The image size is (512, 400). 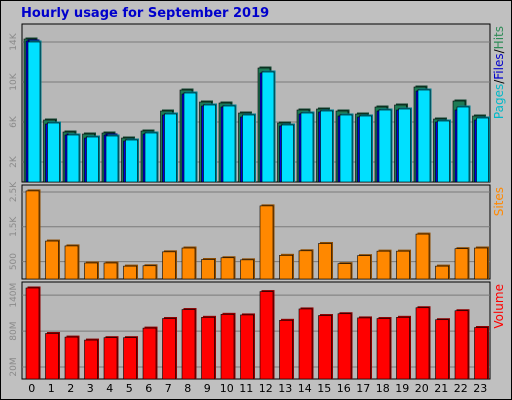 What do you see at coordinates (402, 388) in the screenshot?
I see `x-tick-label-19: 19` at bounding box center [402, 388].